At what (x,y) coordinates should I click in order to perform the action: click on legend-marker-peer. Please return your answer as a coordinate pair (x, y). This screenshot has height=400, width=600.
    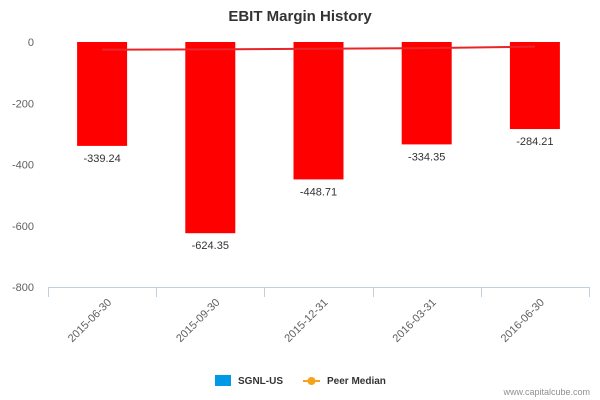
    Looking at the image, I should click on (311, 381).